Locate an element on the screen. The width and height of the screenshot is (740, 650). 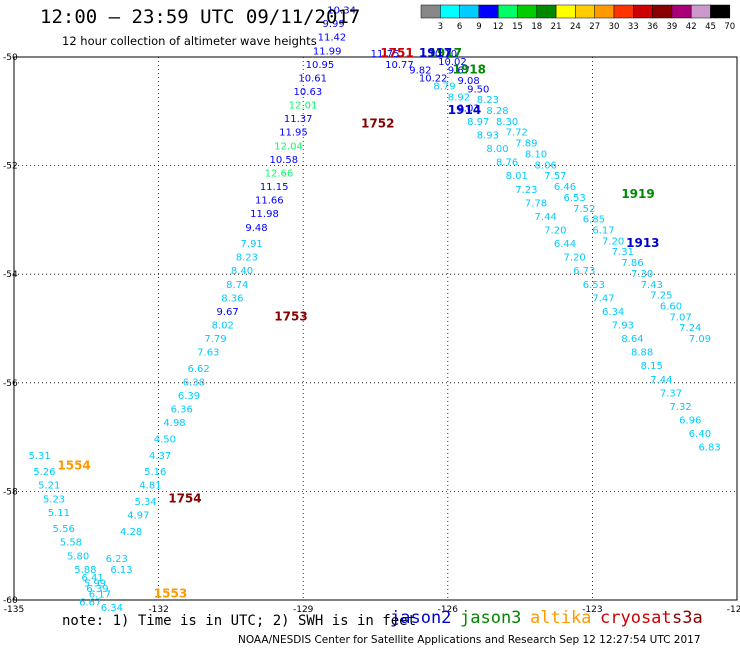
data-point-altika: 5.56 is located at coordinates (64, 529).